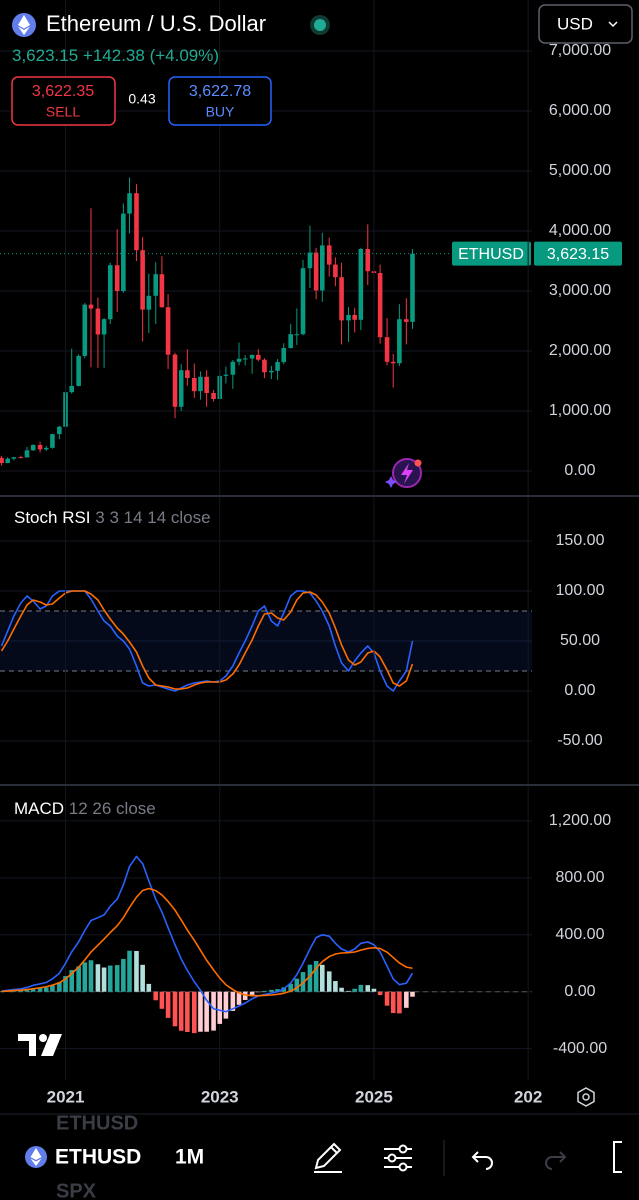 This screenshot has width=639, height=1200. I want to click on sell-box, so click(63, 101).